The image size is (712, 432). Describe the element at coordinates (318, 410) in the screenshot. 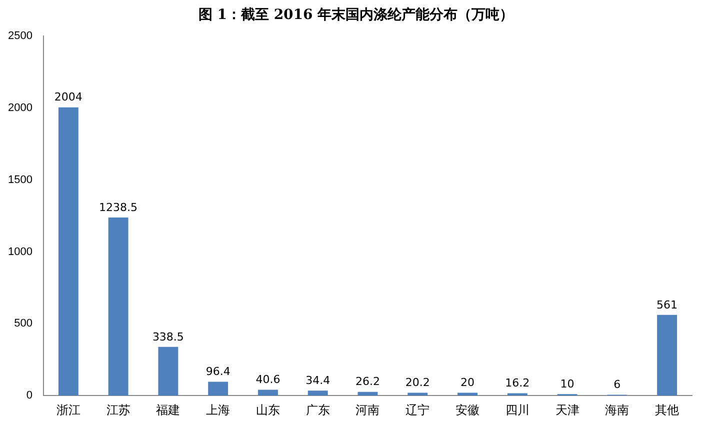

I see `x-tick-label: 广东` at that location.